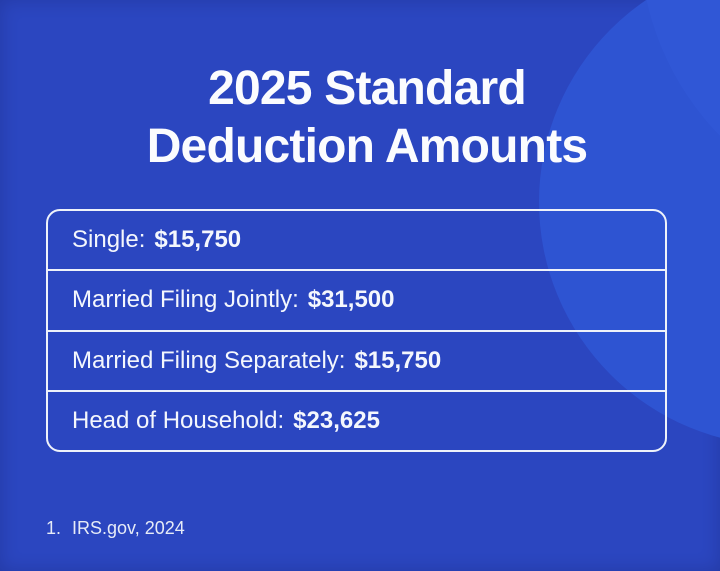 Image resolution: width=720 pixels, height=571 pixels. What do you see at coordinates (367, 88) in the screenshot?
I see `page-title-line-1: 2025 Standard` at bounding box center [367, 88].